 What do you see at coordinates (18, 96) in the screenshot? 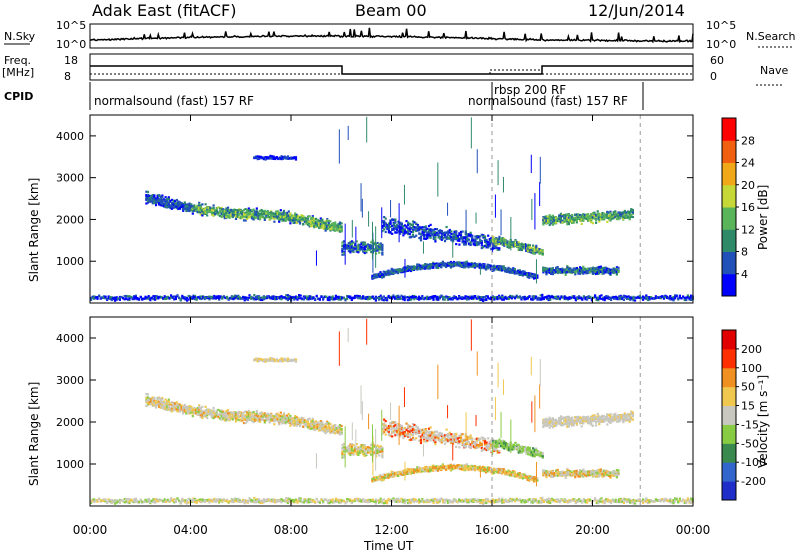
I see `cpid-label: CPID` at bounding box center [18, 96].